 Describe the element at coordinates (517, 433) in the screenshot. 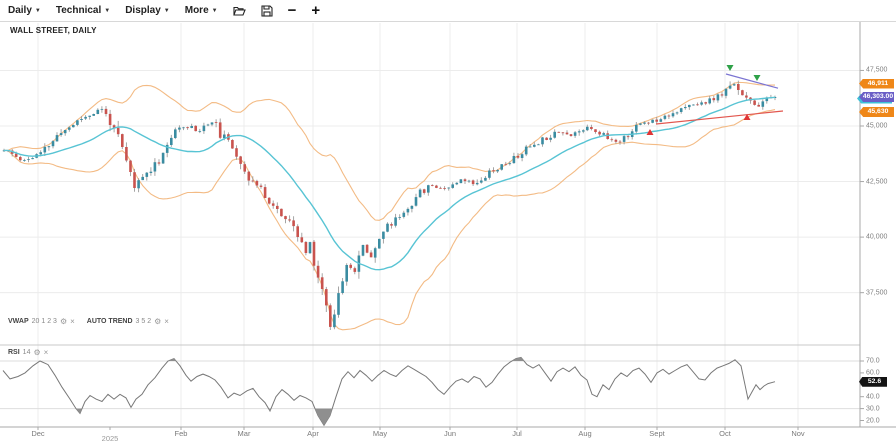

I see `x-axis-month-label: Jul` at that location.